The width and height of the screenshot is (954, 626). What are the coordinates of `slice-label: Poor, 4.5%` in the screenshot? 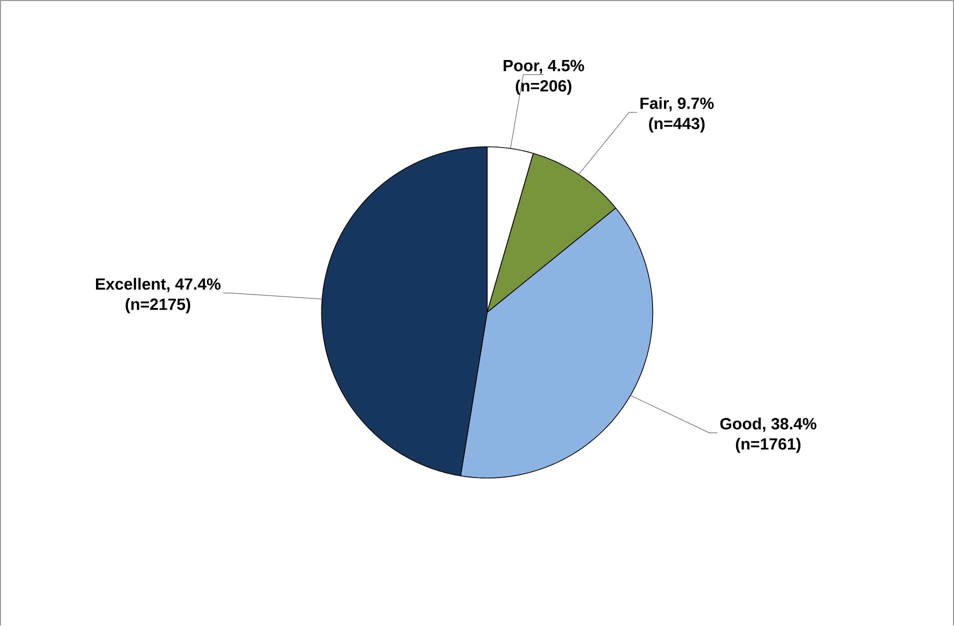 It's located at (544, 67).